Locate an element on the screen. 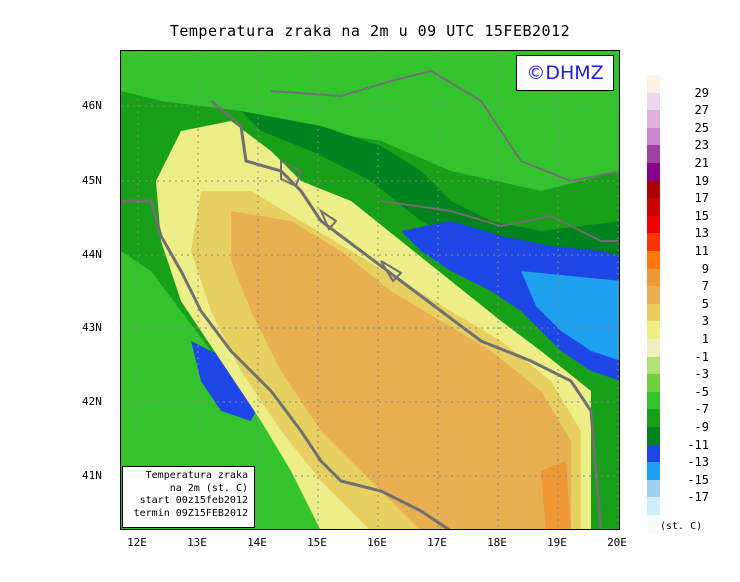 The image size is (740, 582). lon-label-19e: 19E is located at coordinates (557, 542).